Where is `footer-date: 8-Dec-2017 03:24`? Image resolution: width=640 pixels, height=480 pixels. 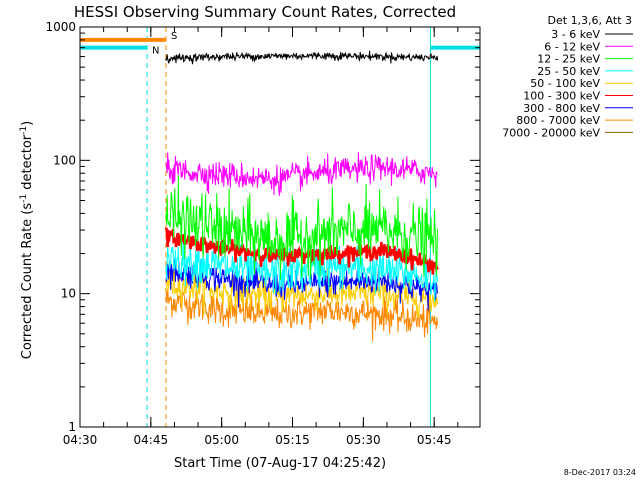
footer-date: 8-Dec-2017 03:24 is located at coordinates (600, 472).